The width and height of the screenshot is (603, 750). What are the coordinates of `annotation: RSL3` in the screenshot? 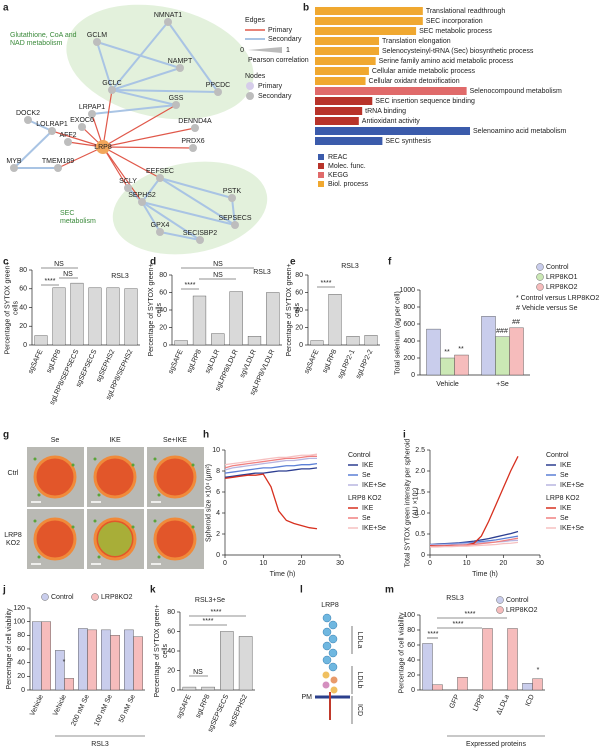 It's located at (350, 266).